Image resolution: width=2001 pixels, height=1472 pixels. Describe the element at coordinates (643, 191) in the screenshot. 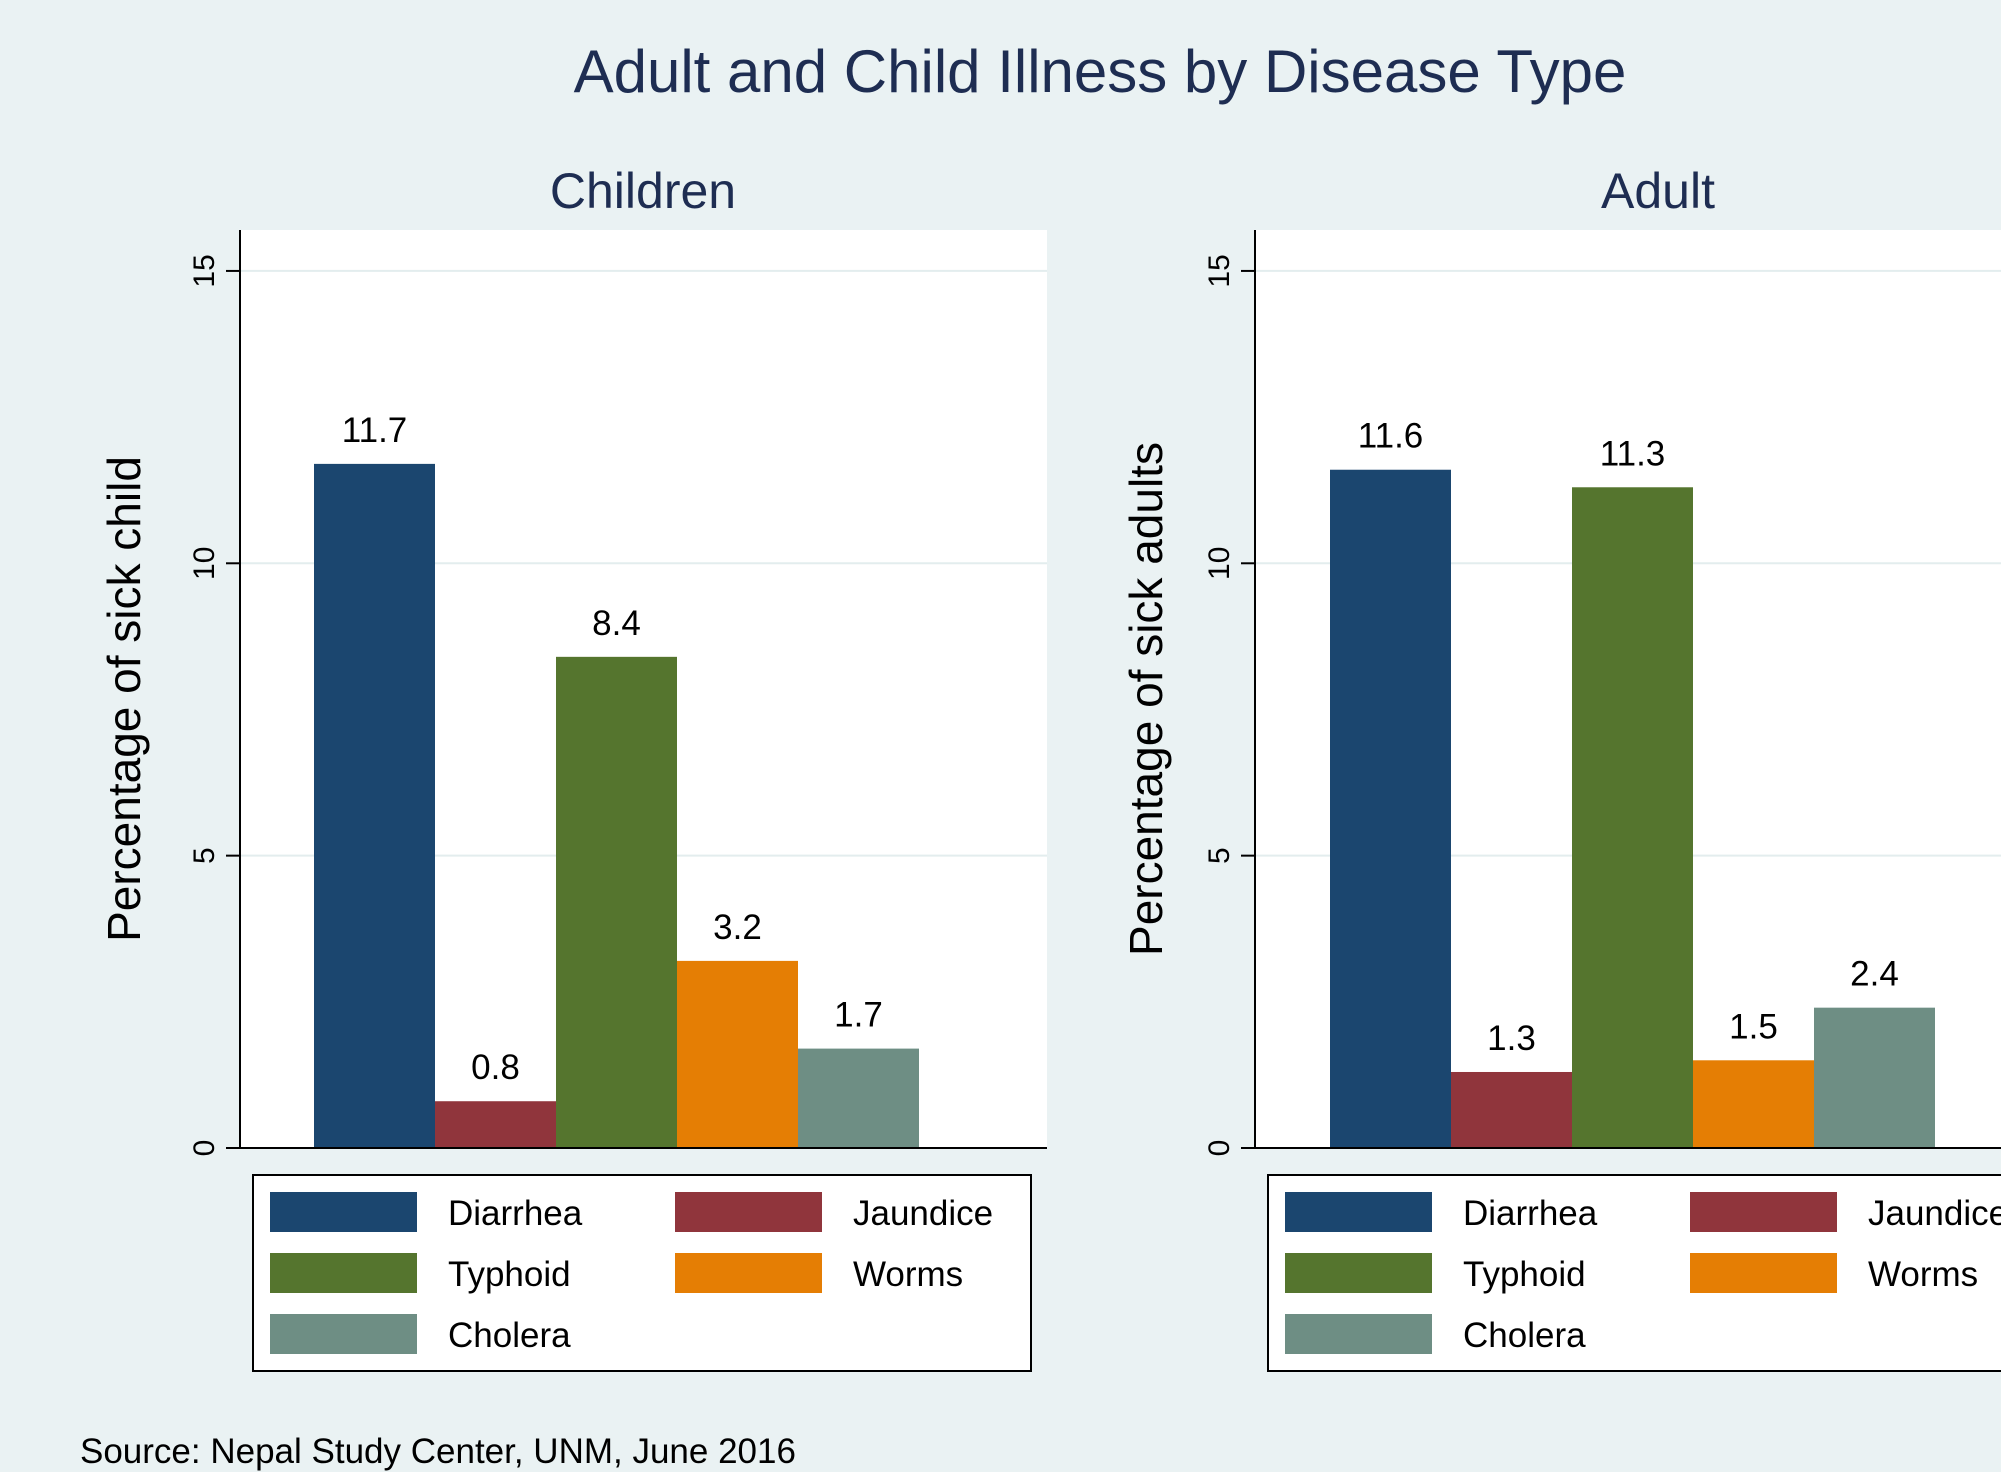

I see `panel-subtitle: Children` at that location.